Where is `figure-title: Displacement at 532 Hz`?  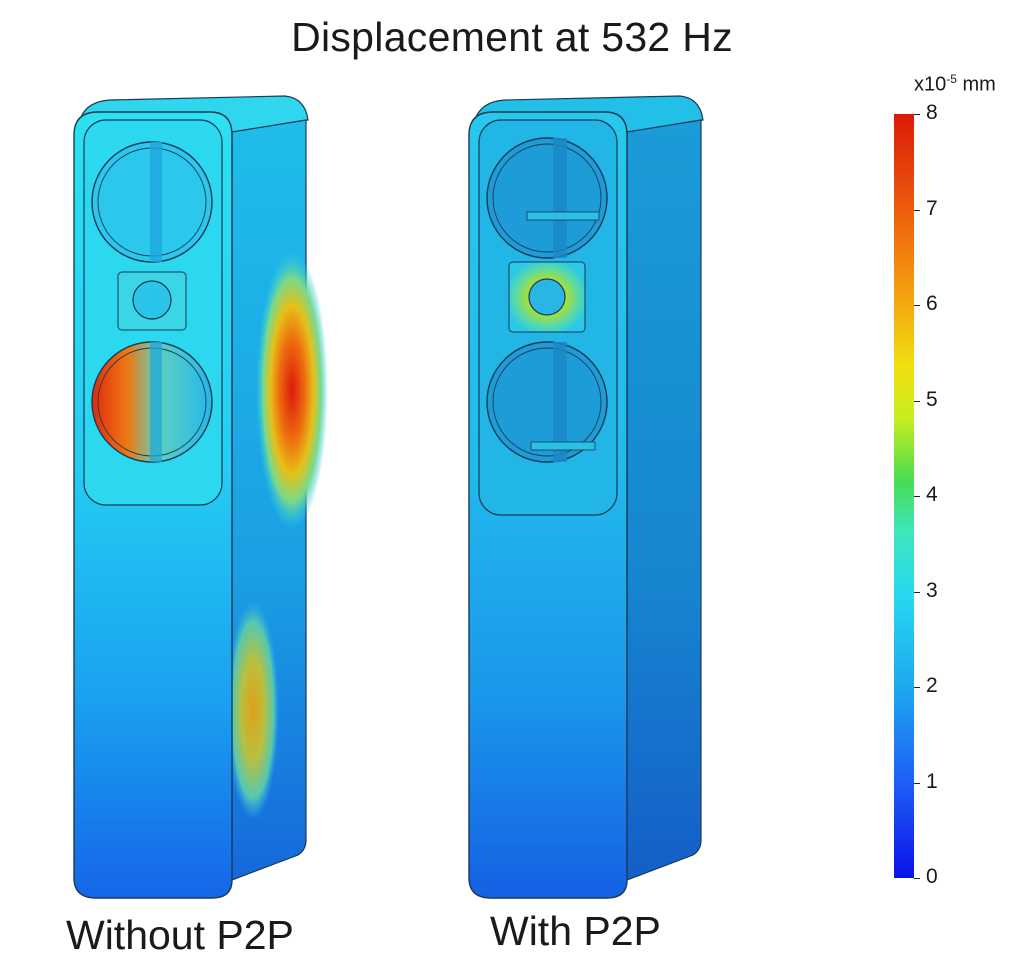
figure-title: Displacement at 532 Hz is located at coordinates (512, 37).